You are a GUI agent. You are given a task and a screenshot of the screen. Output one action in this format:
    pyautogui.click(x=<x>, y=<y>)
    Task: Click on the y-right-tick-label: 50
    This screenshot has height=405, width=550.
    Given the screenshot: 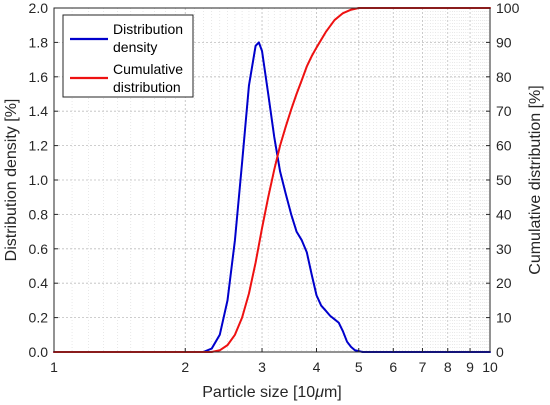 What is the action you would take?
    pyautogui.click(x=504, y=180)
    